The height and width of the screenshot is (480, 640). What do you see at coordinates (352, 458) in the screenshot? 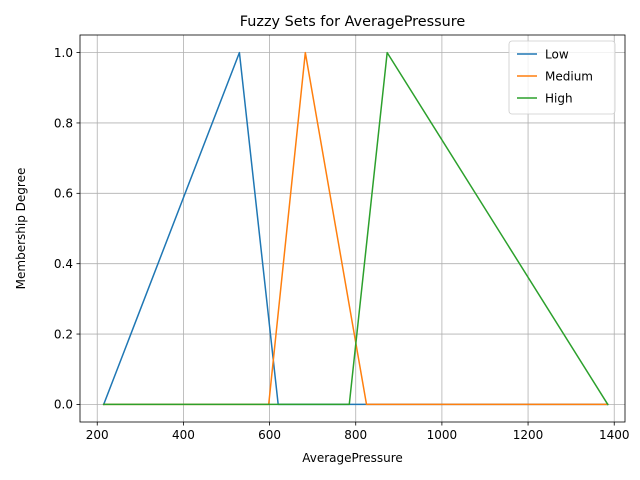
I see `x-axis-label: AveragePressure` at bounding box center [352, 458].